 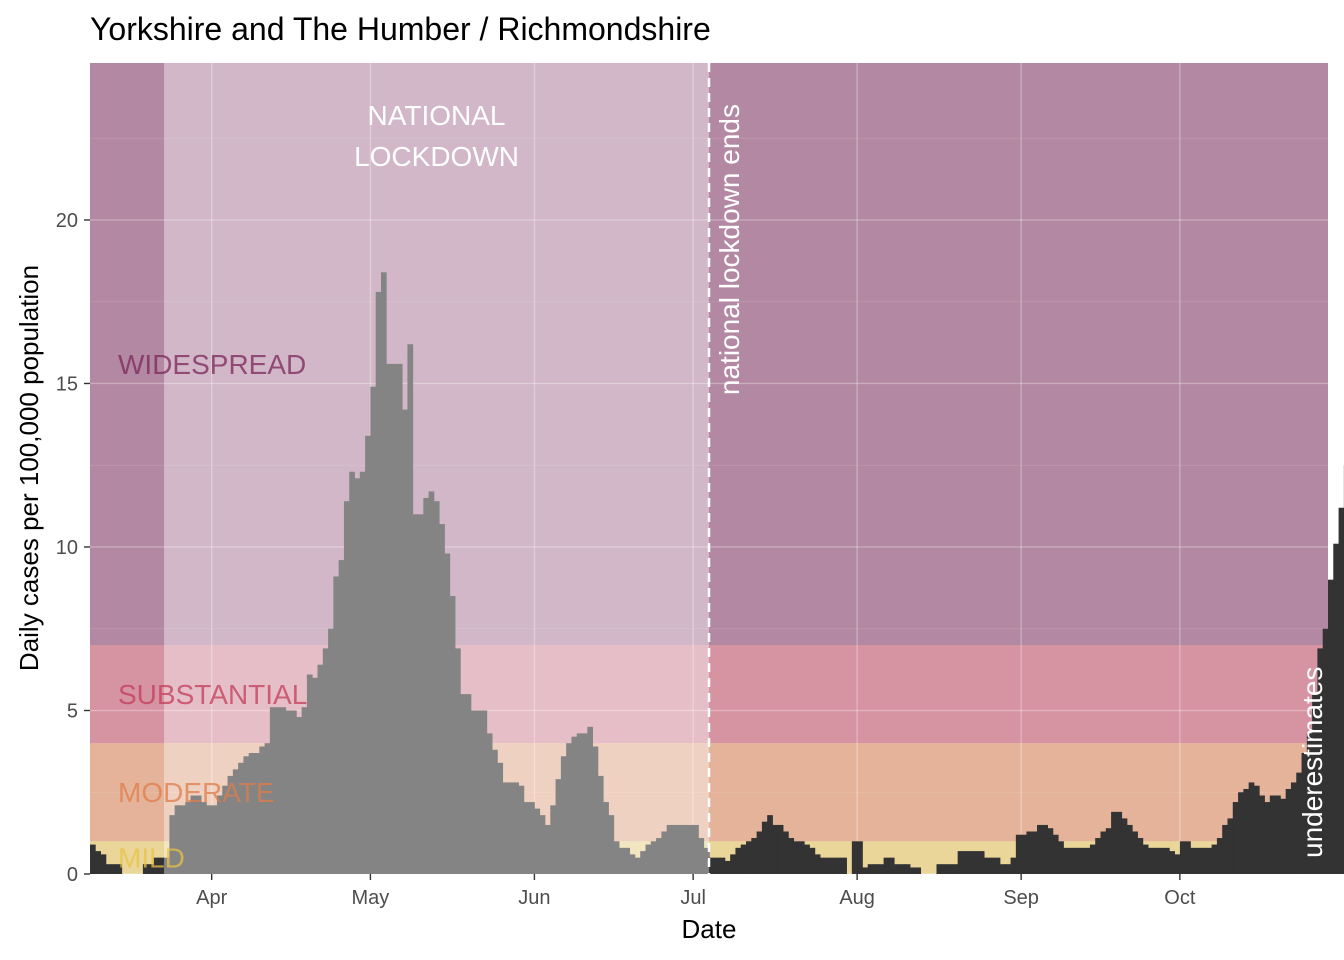 What do you see at coordinates (534, 898) in the screenshot?
I see `x-tick-label: Jun` at bounding box center [534, 898].